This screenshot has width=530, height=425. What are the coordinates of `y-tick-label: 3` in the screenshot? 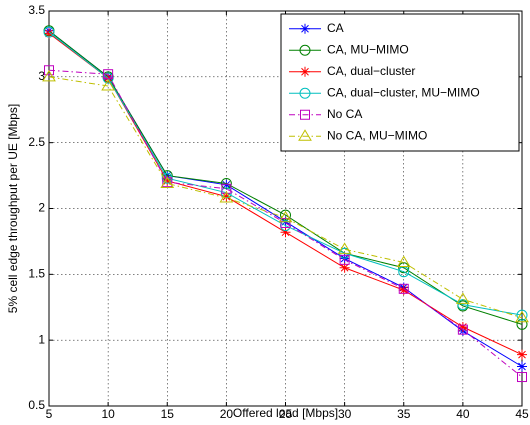 It's located at (41, 76).